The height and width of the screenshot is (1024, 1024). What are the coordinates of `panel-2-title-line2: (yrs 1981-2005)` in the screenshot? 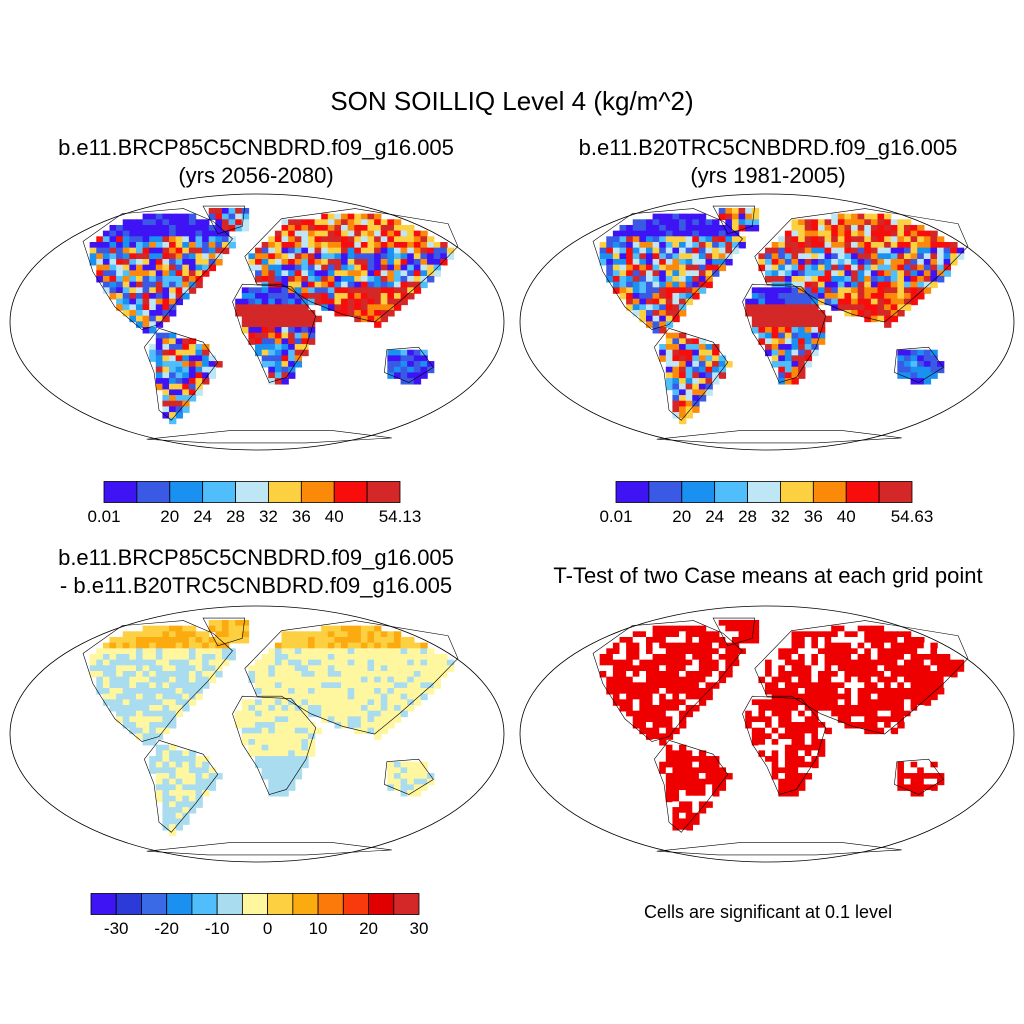 It's located at (768, 175).